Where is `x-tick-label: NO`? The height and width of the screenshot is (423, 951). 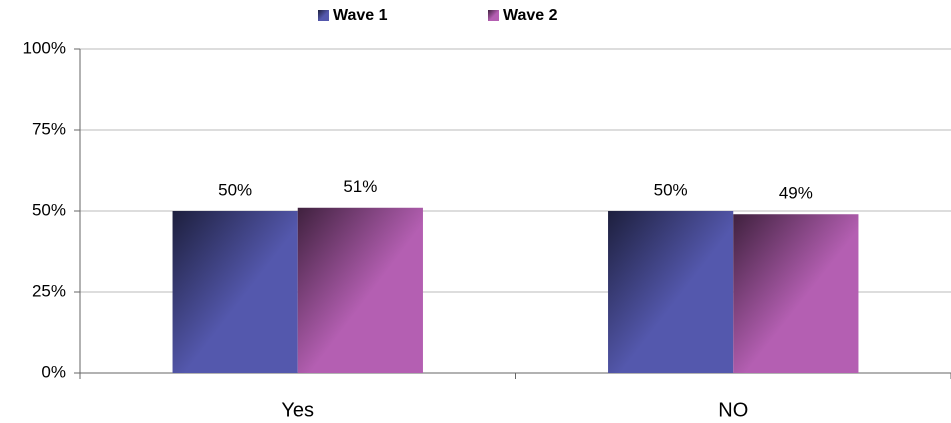 x-tick-label: NO is located at coordinates (733, 410).